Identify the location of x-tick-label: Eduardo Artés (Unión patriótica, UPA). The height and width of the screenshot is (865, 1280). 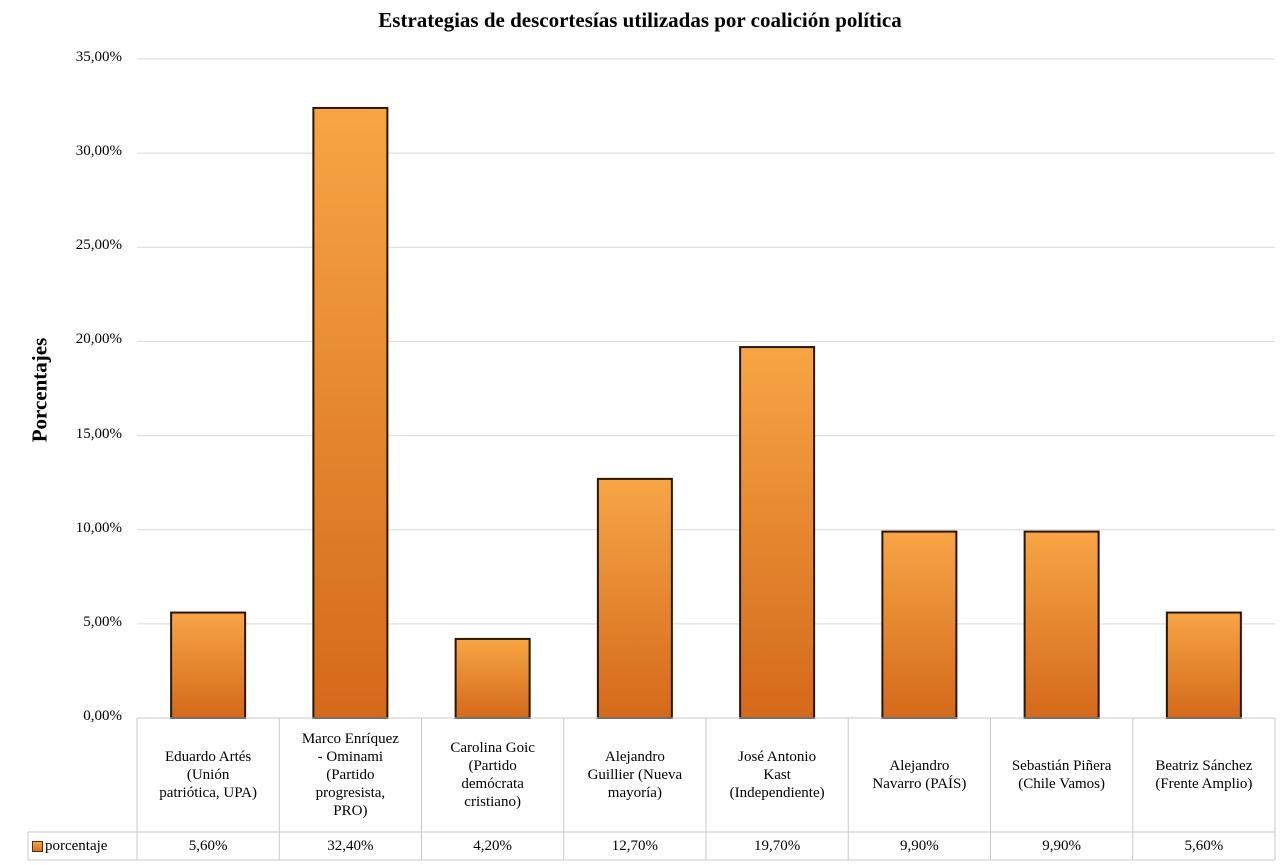
(208, 775).